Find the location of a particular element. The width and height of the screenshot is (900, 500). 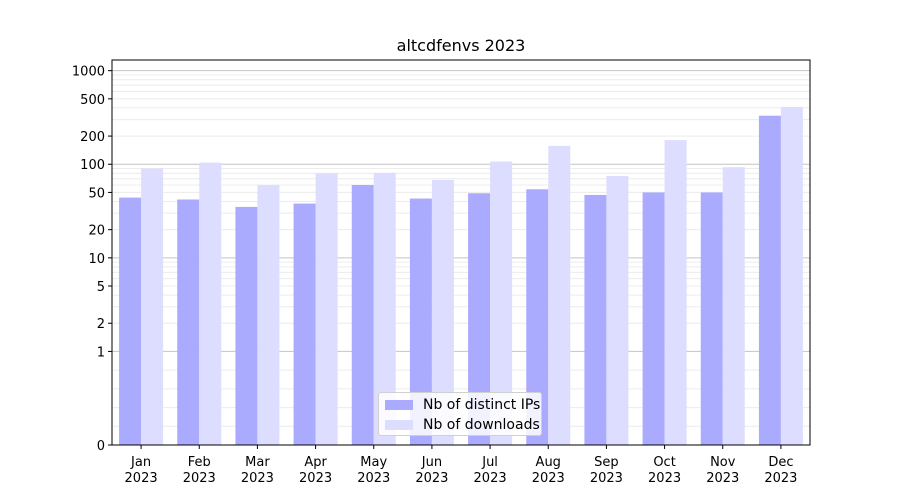

y-tick-label: 1000 is located at coordinates (88, 72).